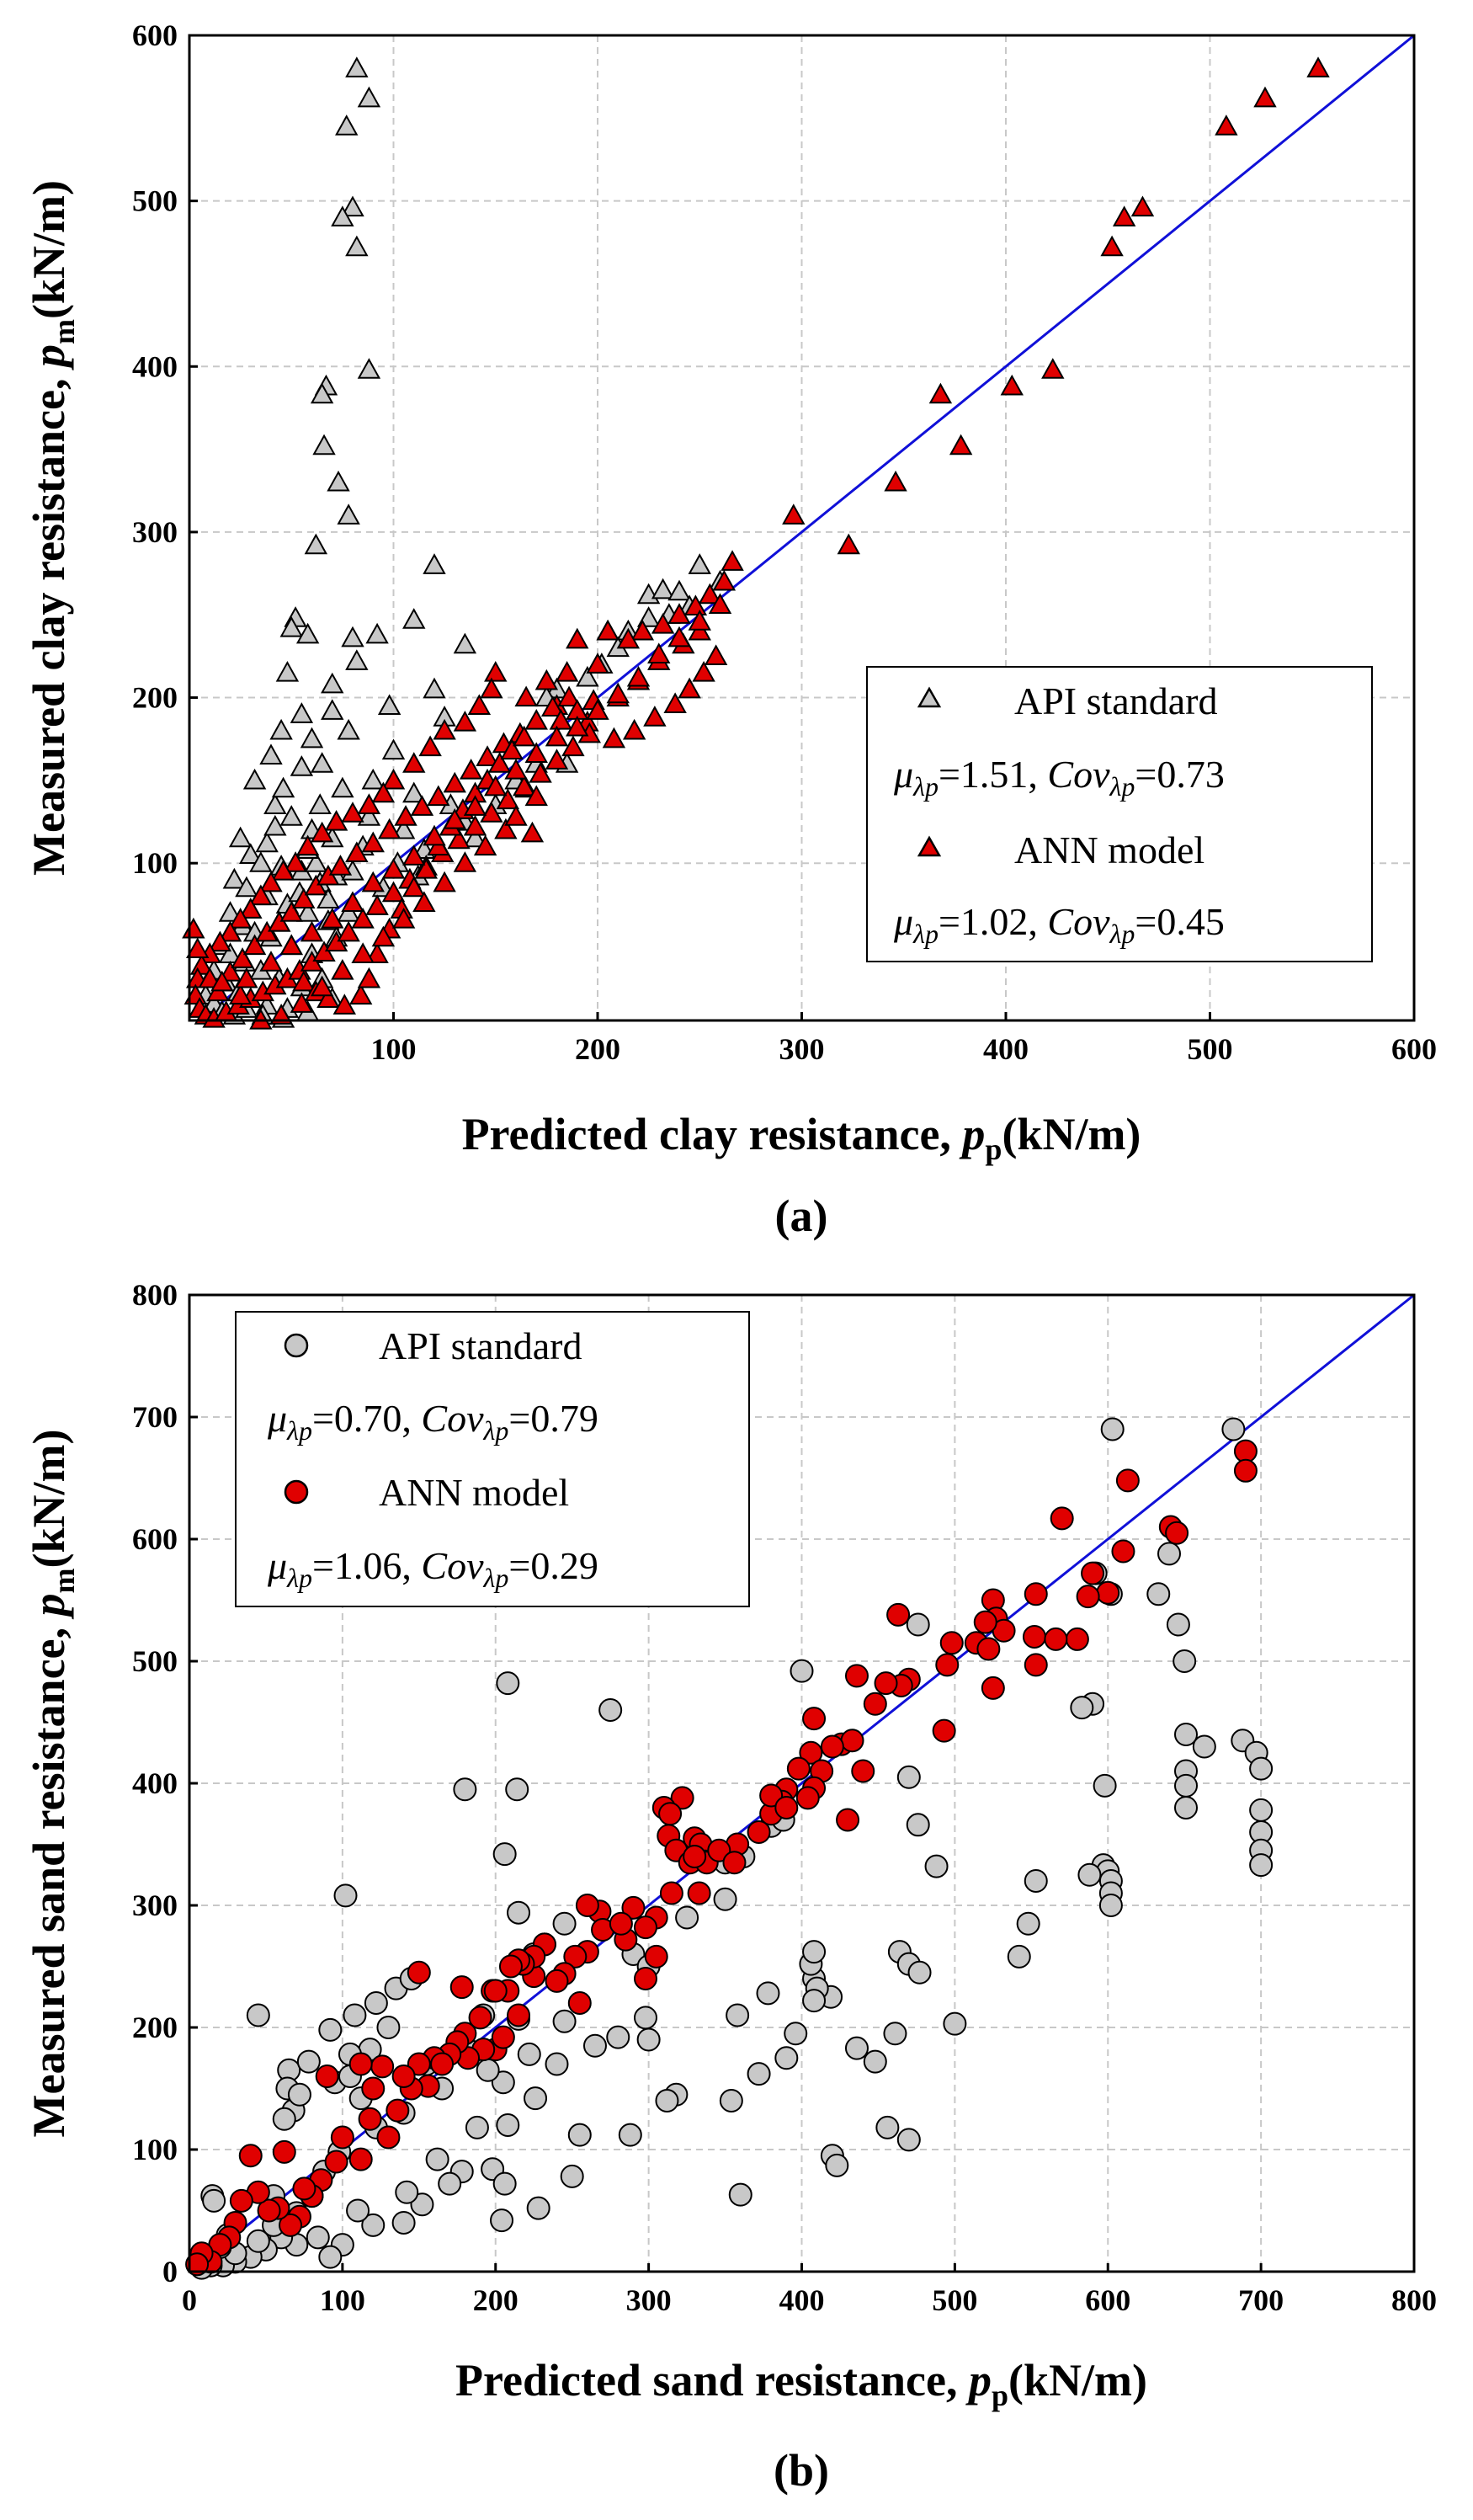 This screenshot has height=2520, width=1473. I want to click on panel-b-x-tick-label: 700, so click(1261, 2300).